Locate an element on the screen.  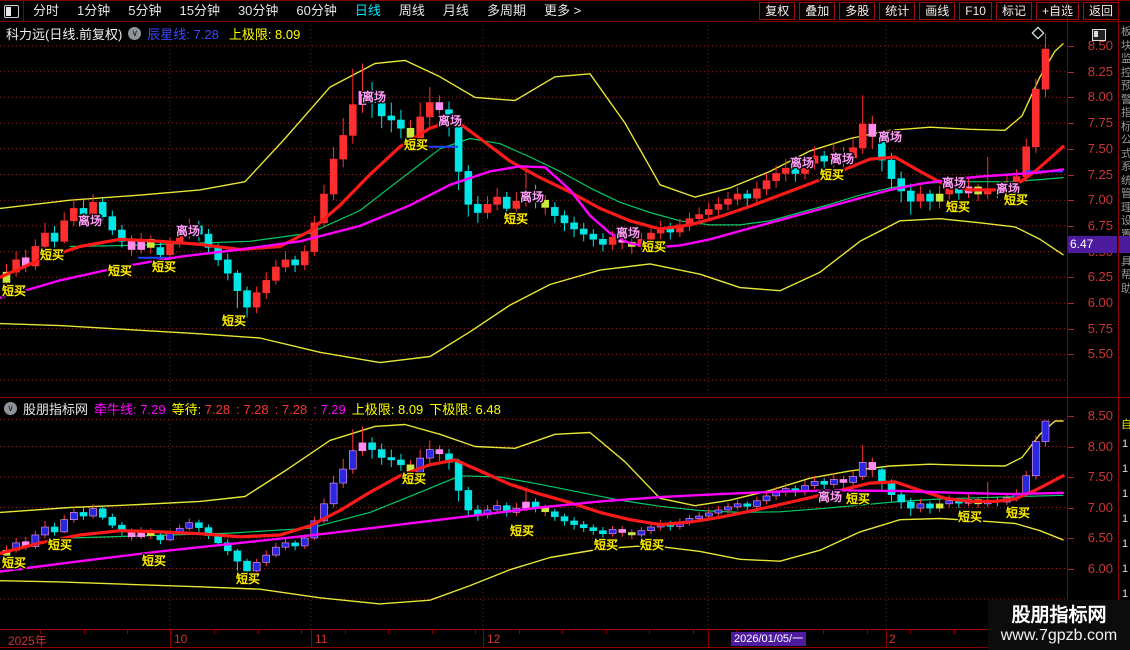
axis-label-top: 5.75 is located at coordinates (1100, 328).